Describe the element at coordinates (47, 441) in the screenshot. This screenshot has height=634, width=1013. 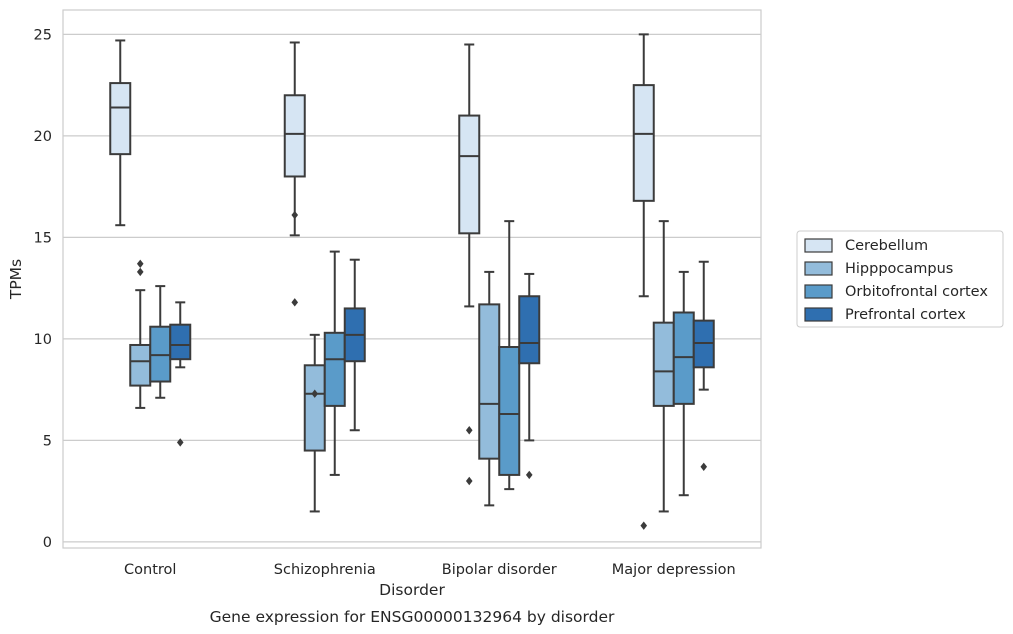
I see `y-tick-label: 5` at that location.